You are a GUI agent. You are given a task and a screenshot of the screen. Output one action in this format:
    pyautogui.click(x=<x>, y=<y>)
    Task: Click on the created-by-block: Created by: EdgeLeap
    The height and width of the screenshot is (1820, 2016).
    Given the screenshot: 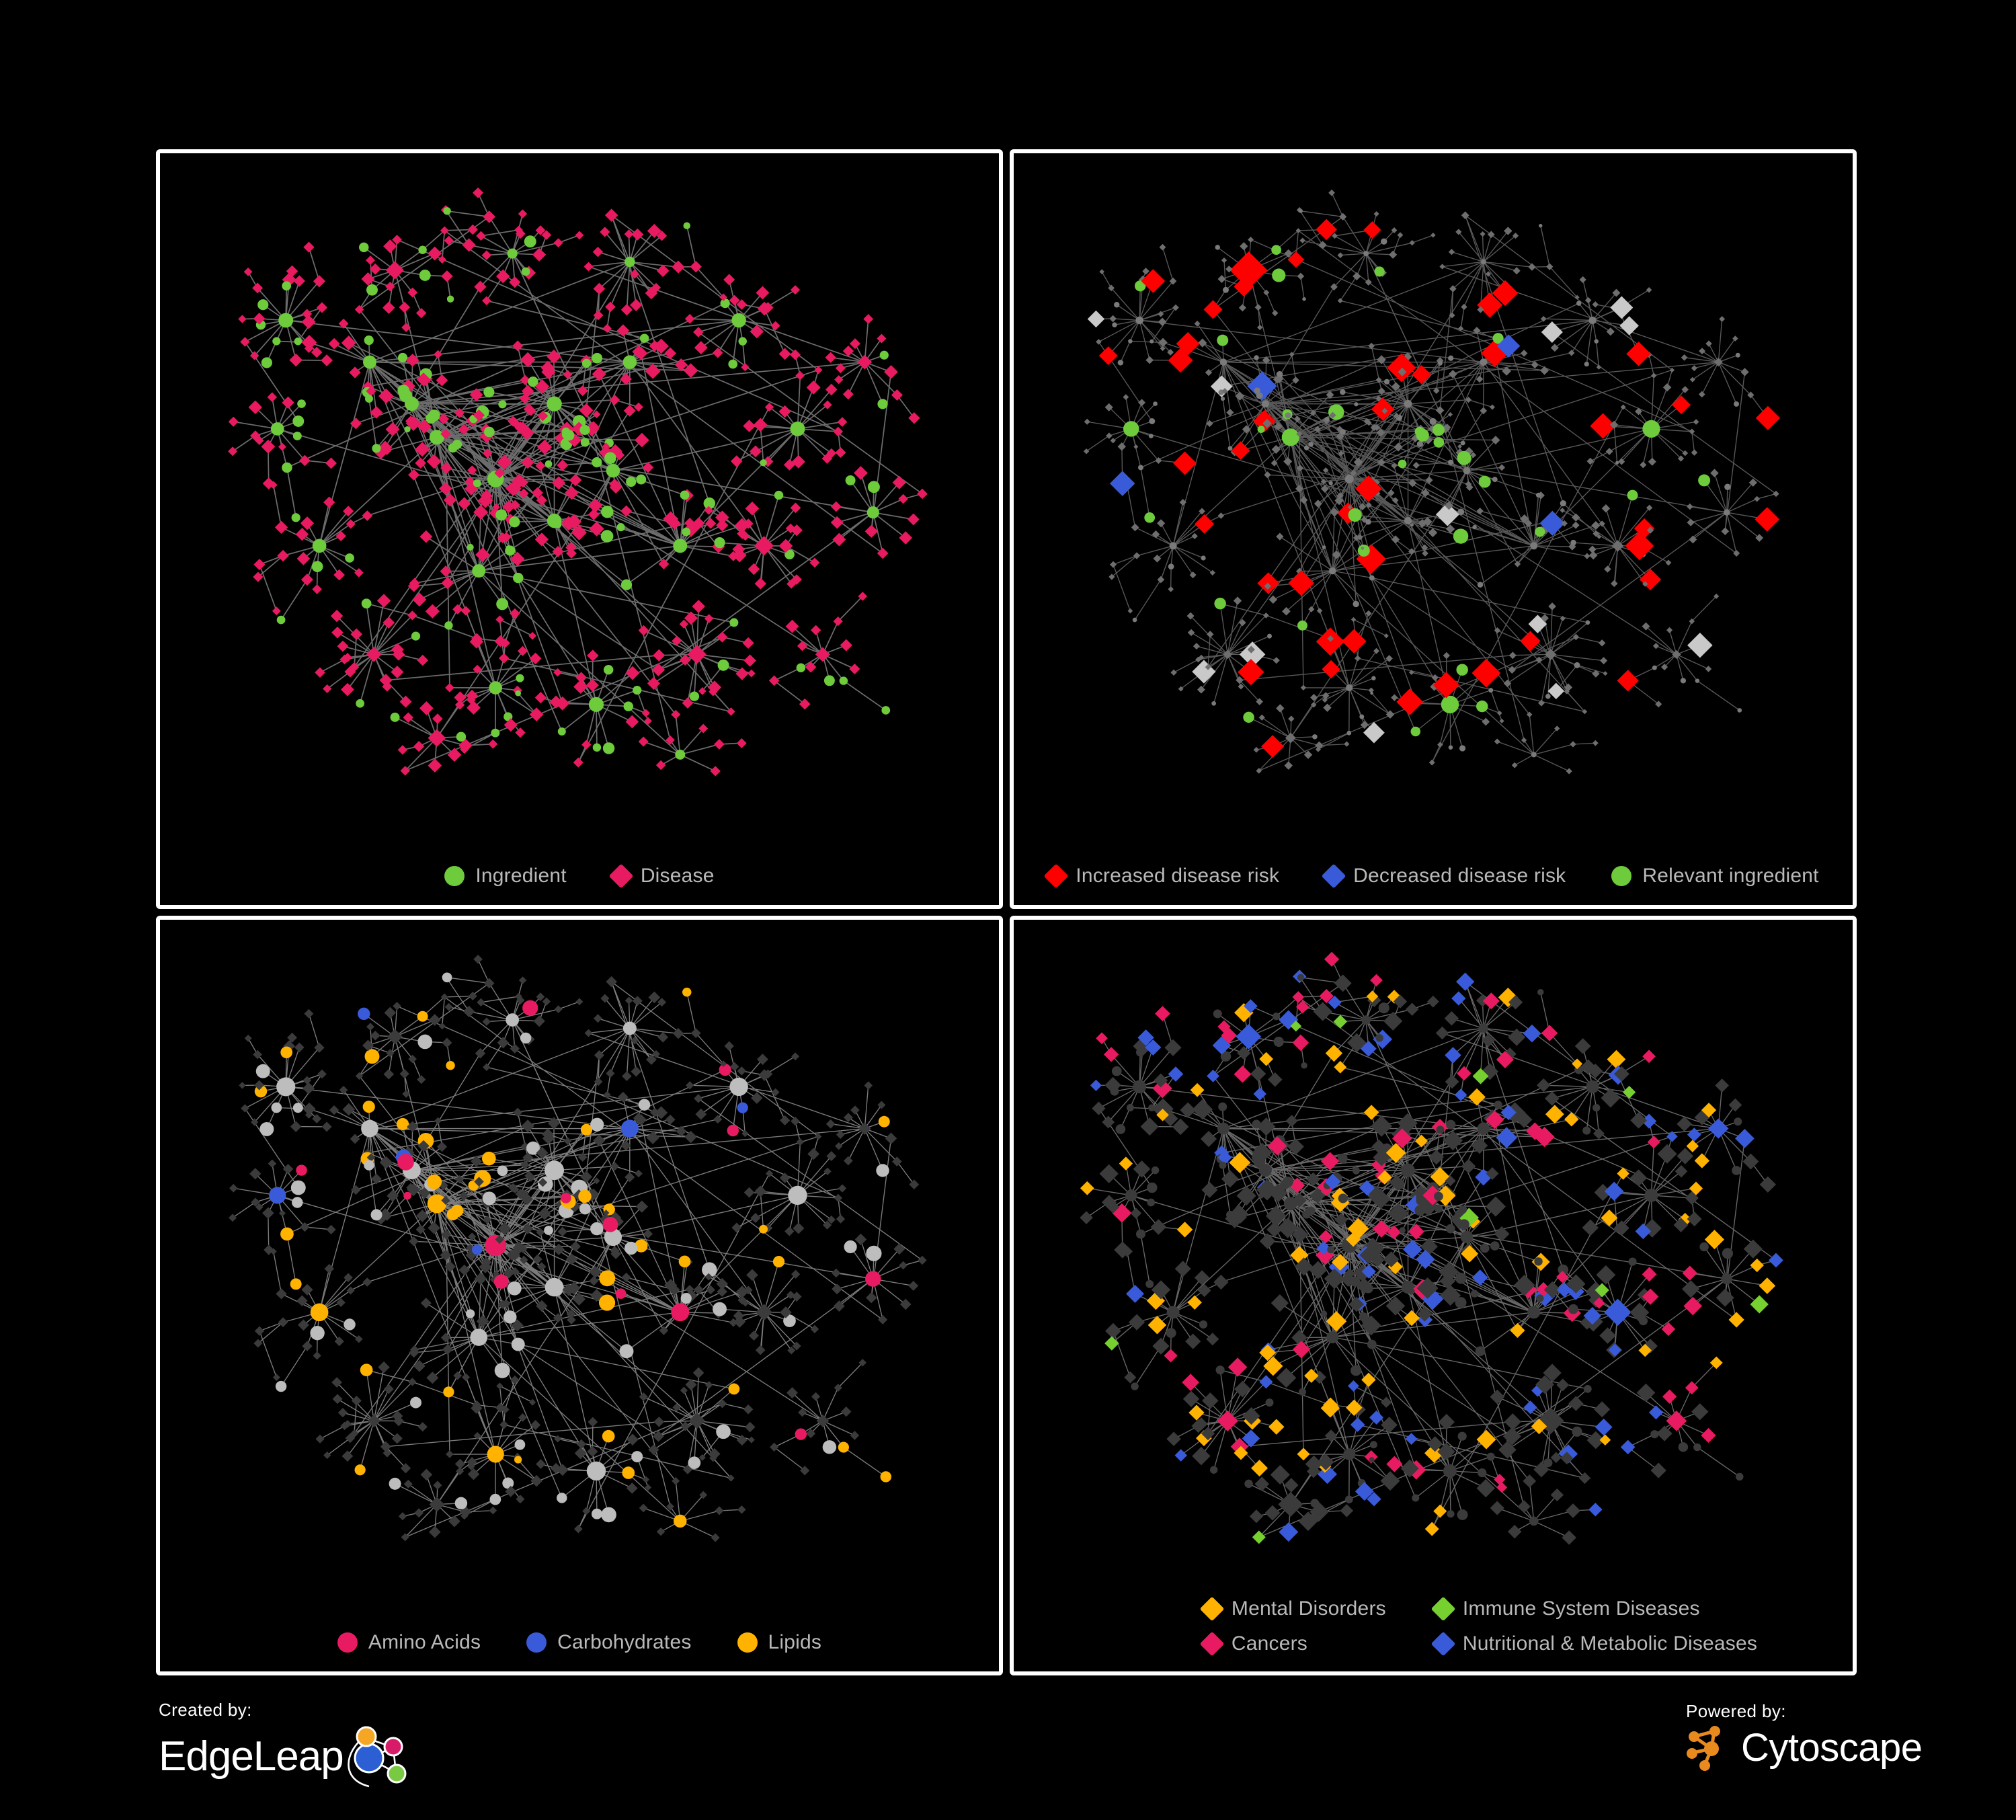 What is the action you would take?
    pyautogui.click(x=289, y=1746)
    